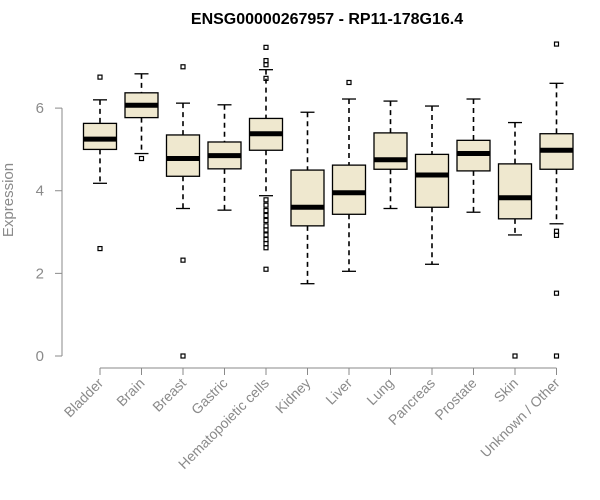 The width and height of the screenshot is (600, 500). Describe the element at coordinates (40, 273) in the screenshot. I see `y-tick-label: 2` at that location.